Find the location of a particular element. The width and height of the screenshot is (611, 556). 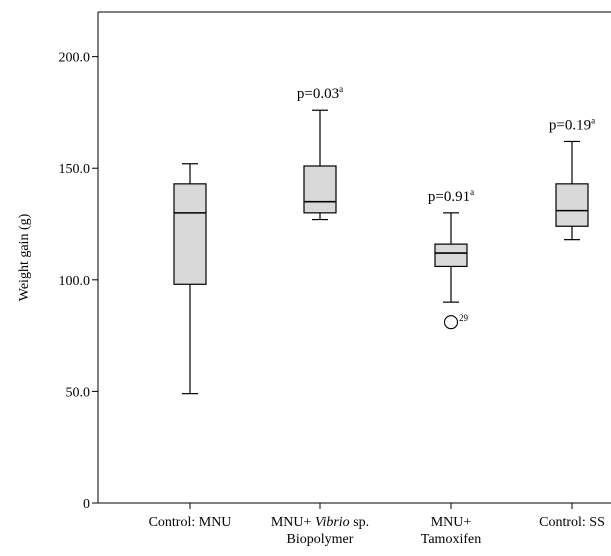

x-category-label: MNU+ Vibrio sp. is located at coordinates (320, 522).